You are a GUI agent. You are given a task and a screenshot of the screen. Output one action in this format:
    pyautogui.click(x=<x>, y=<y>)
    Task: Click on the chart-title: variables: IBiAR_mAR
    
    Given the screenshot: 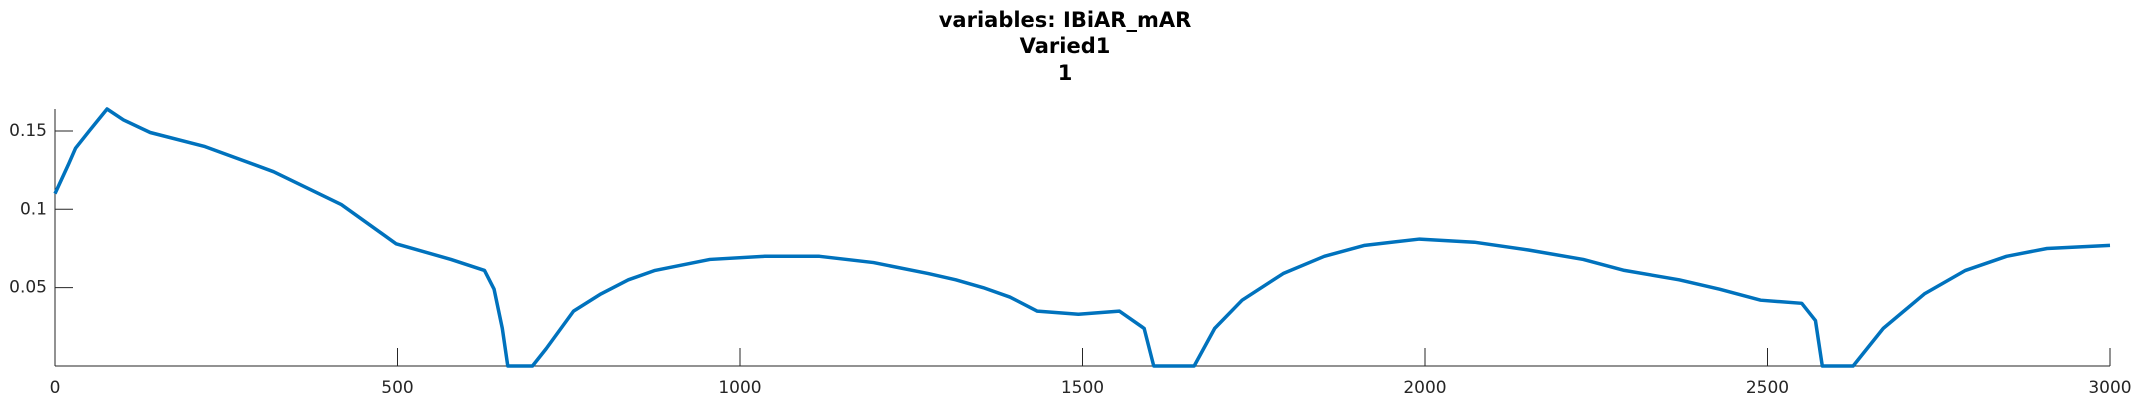 What is the action you would take?
    pyautogui.click(x=1065, y=20)
    